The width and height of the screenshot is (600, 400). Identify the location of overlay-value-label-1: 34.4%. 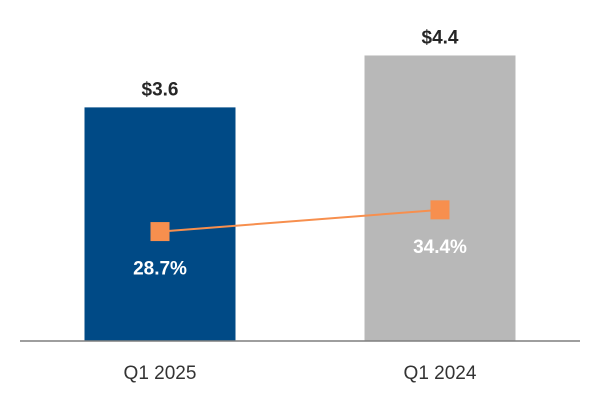
(440, 247).